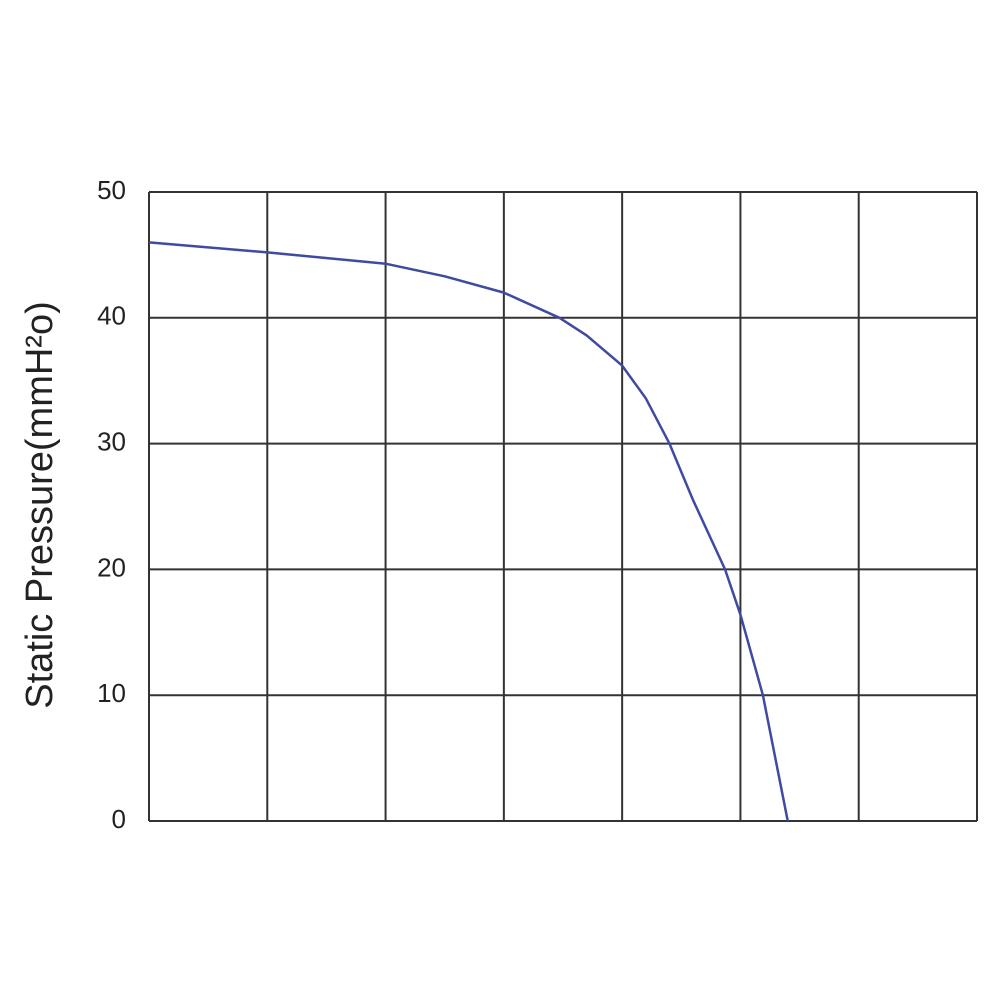 The width and height of the screenshot is (994, 994). I want to click on y-tick-label: 40, so click(111, 316).